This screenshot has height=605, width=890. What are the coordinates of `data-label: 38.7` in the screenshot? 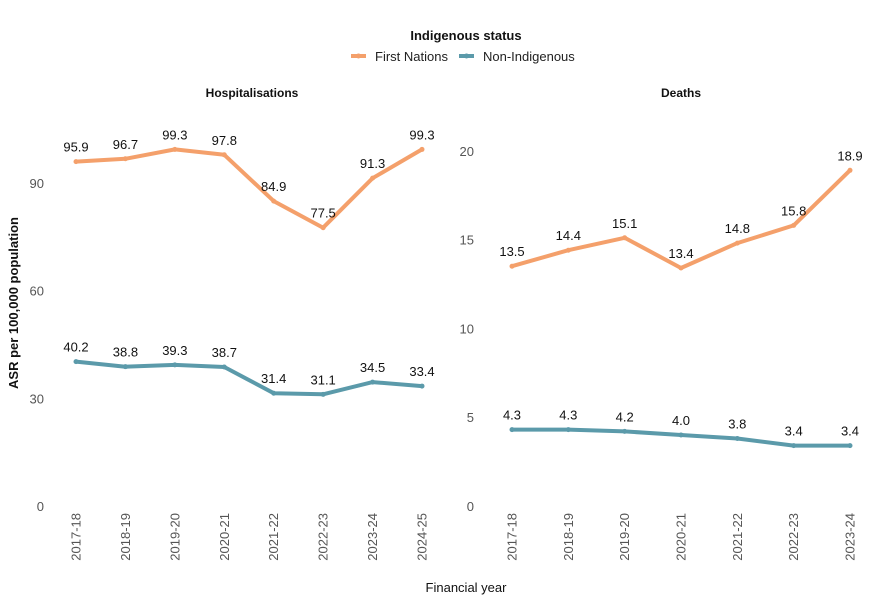 It's located at (224, 352).